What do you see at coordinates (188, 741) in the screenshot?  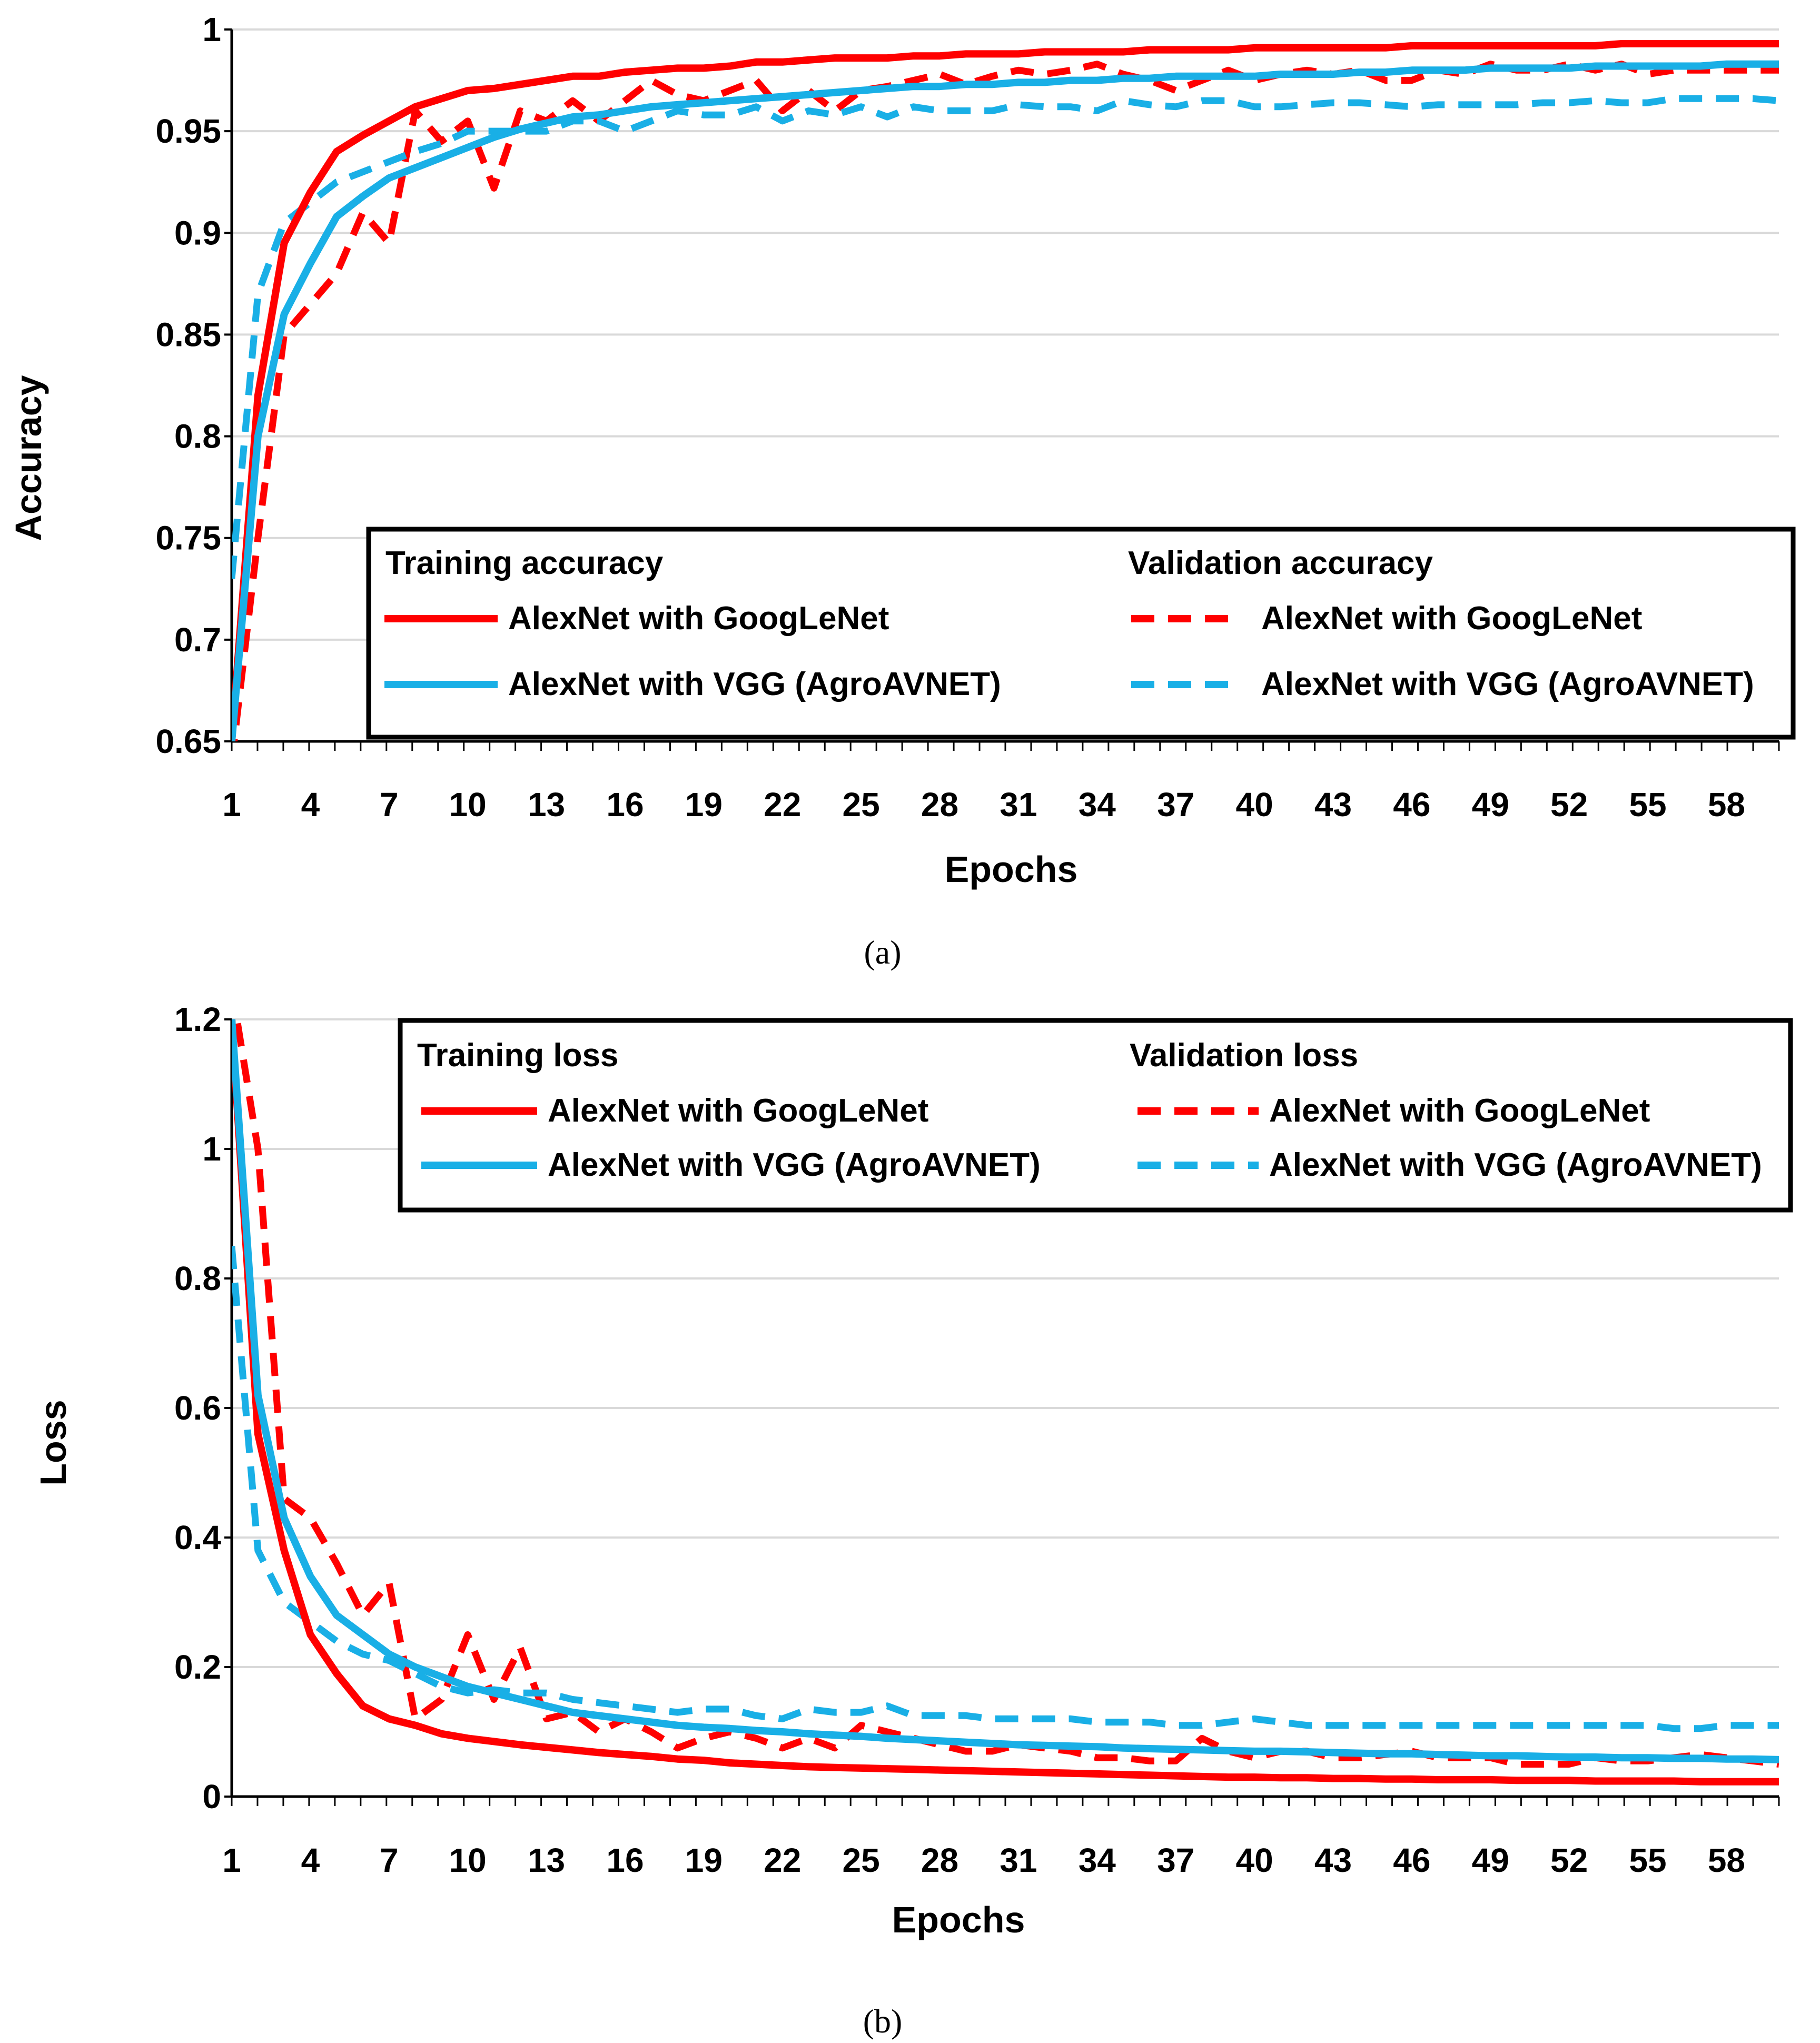 I see `y-tick-label: 0.65` at bounding box center [188, 741].